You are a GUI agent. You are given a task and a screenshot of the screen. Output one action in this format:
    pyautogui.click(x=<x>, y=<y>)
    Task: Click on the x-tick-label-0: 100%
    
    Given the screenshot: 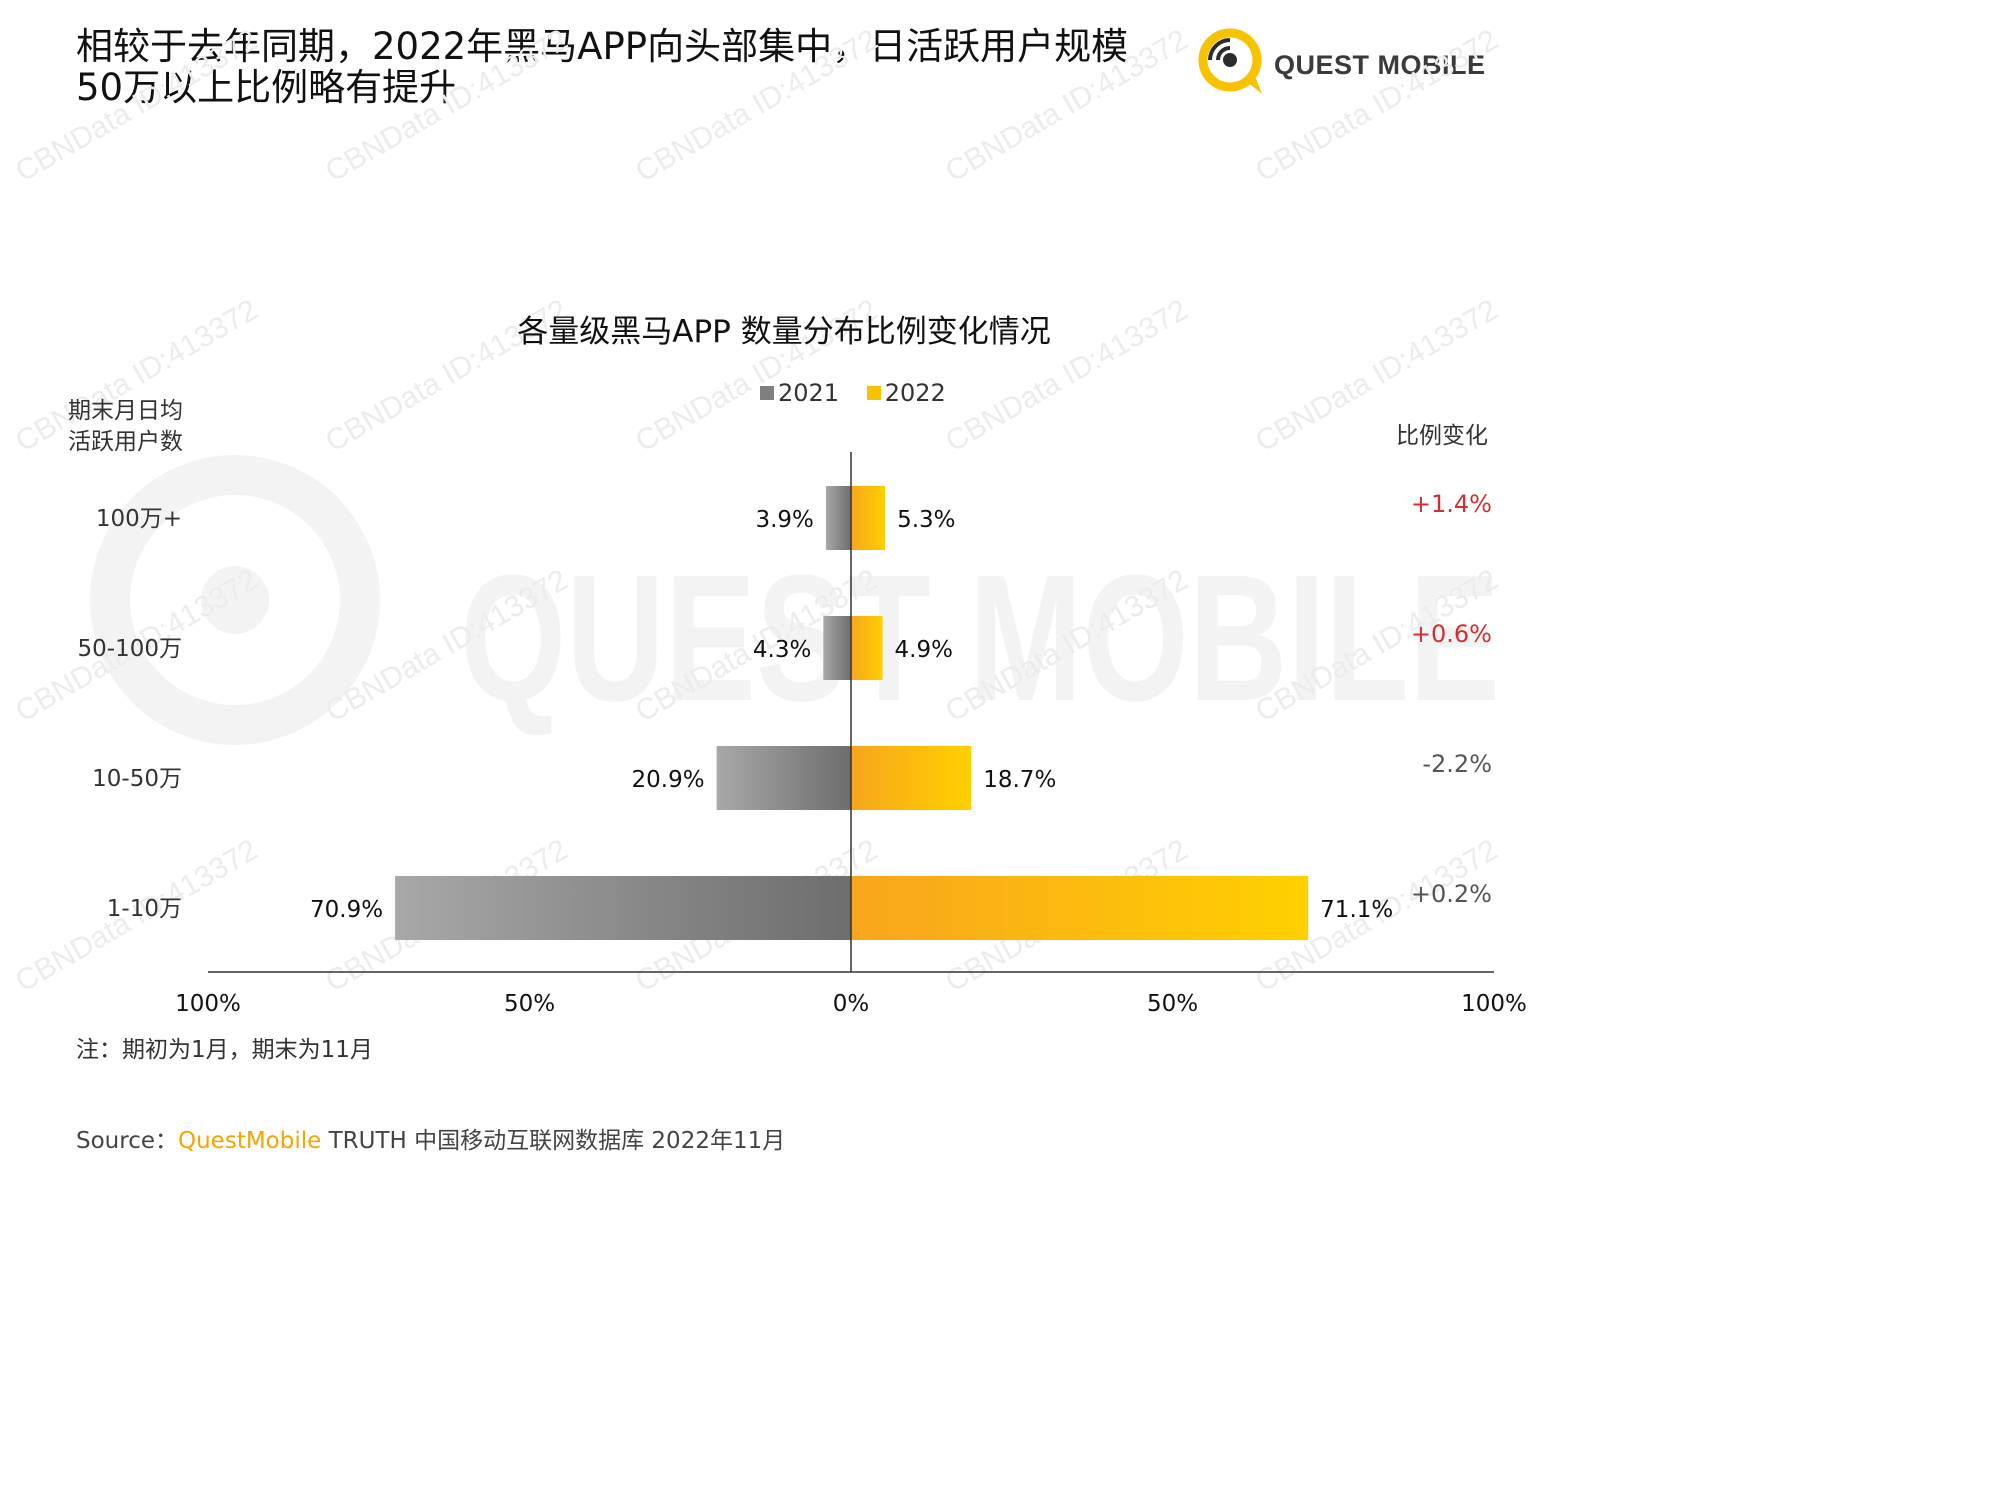 What is the action you would take?
    pyautogui.click(x=208, y=1004)
    